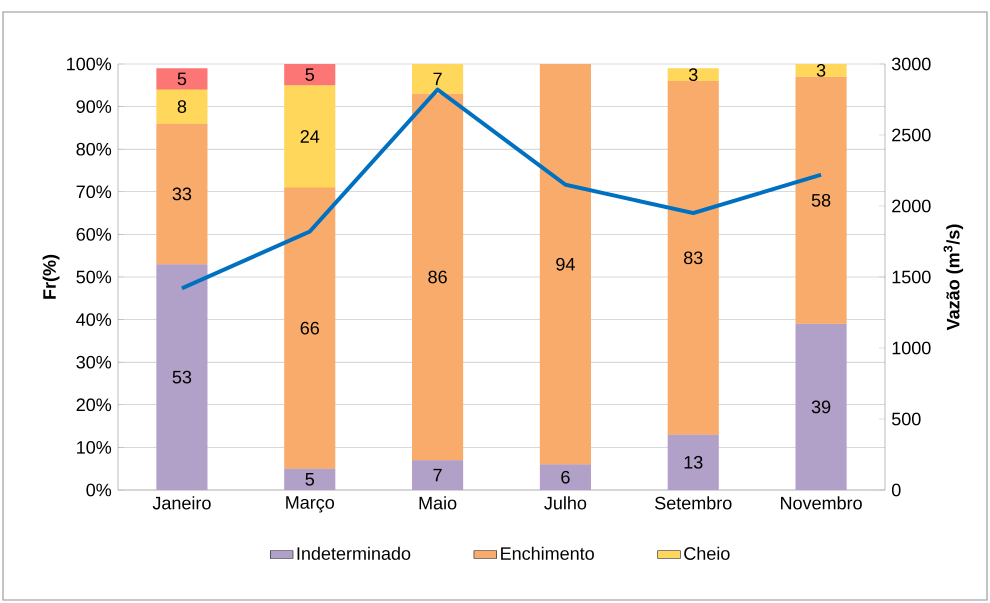 The width and height of the screenshot is (990, 603). I want to click on x-tick-label: Setembro, so click(693, 503).